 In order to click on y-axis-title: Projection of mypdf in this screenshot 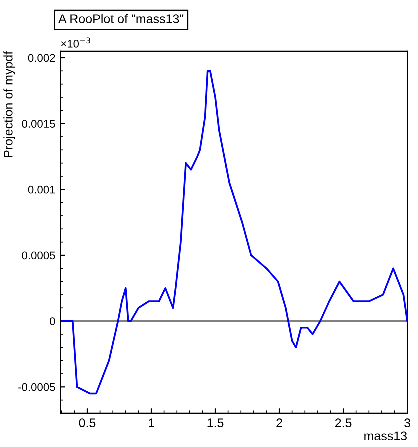, I will do `click(10, 104)`.